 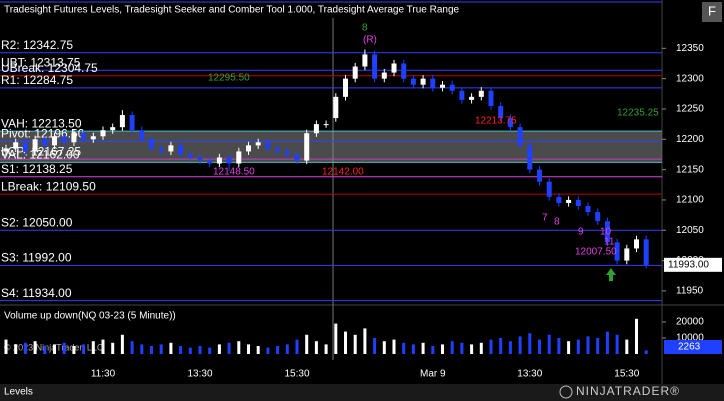 I want to click on tab-bar, so click(x=362, y=392).